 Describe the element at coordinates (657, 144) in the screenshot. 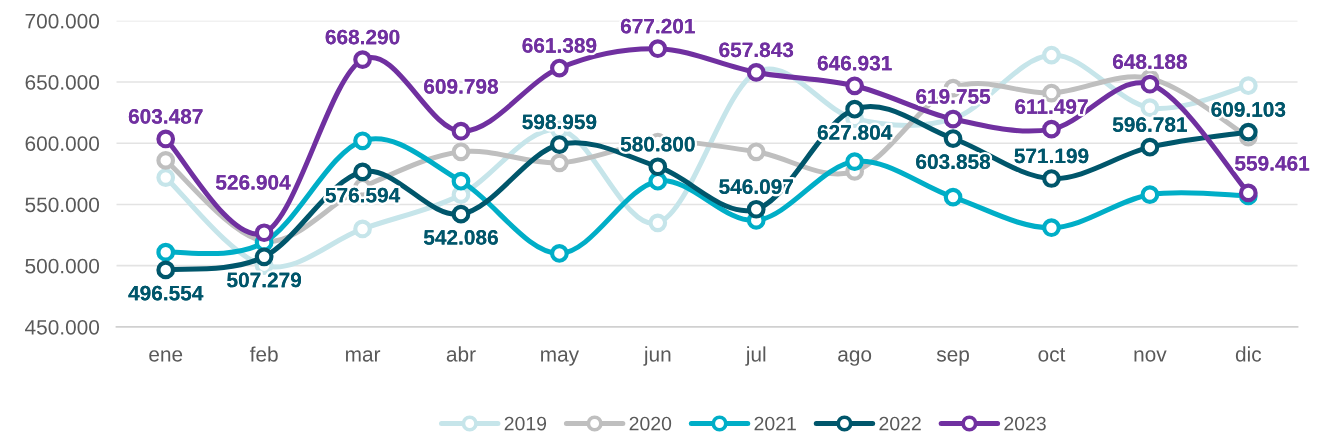

I see `data-label: 580.800` at that location.